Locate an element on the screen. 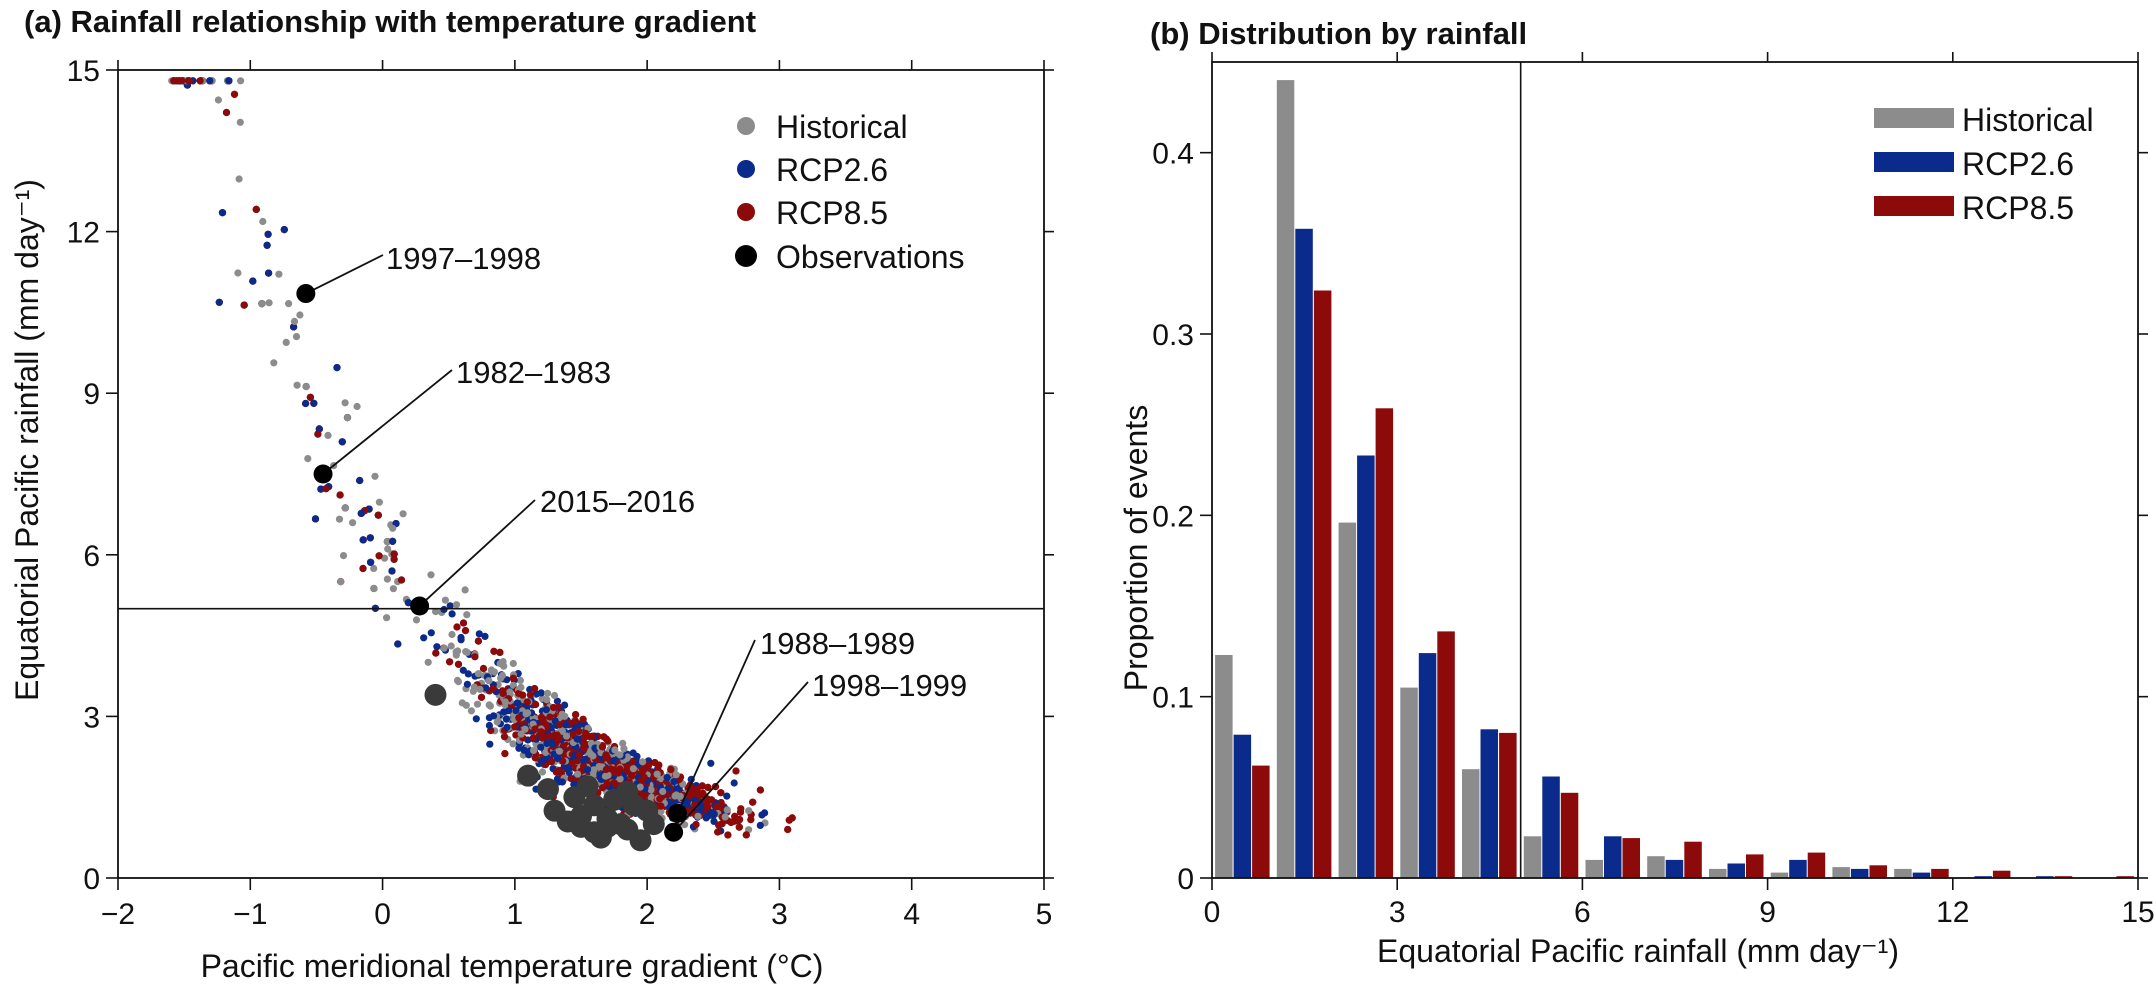 The height and width of the screenshot is (989, 2156). bar-rcp85 is located at coordinates (1322, 584).